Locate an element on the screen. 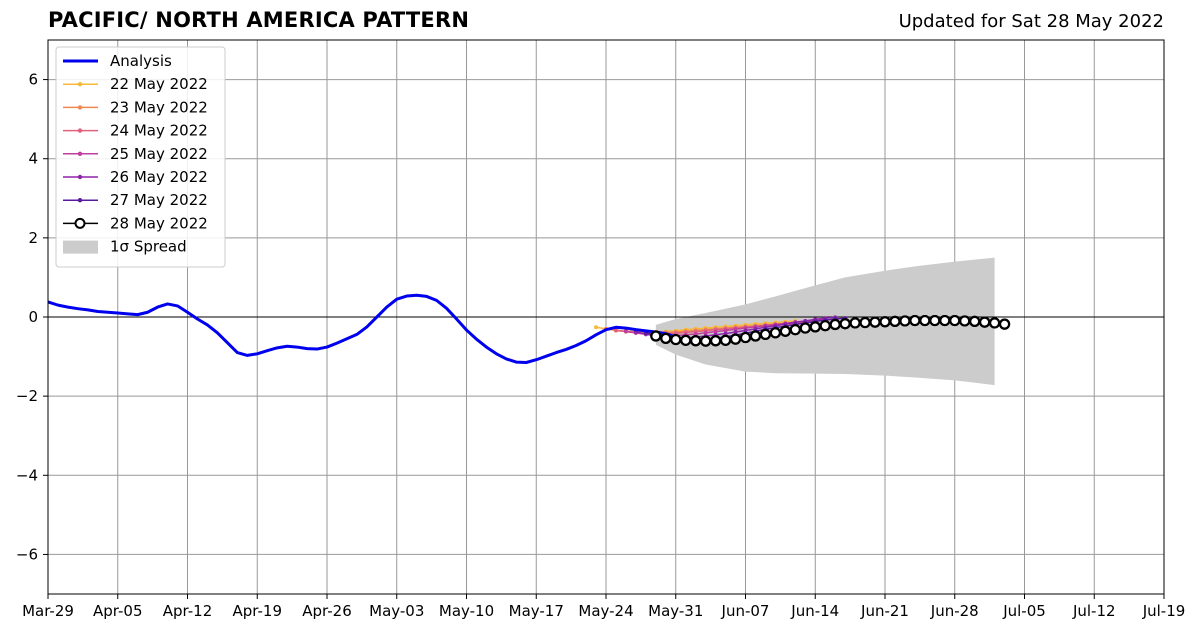  x-tick-label: May-31 is located at coordinates (675, 611).